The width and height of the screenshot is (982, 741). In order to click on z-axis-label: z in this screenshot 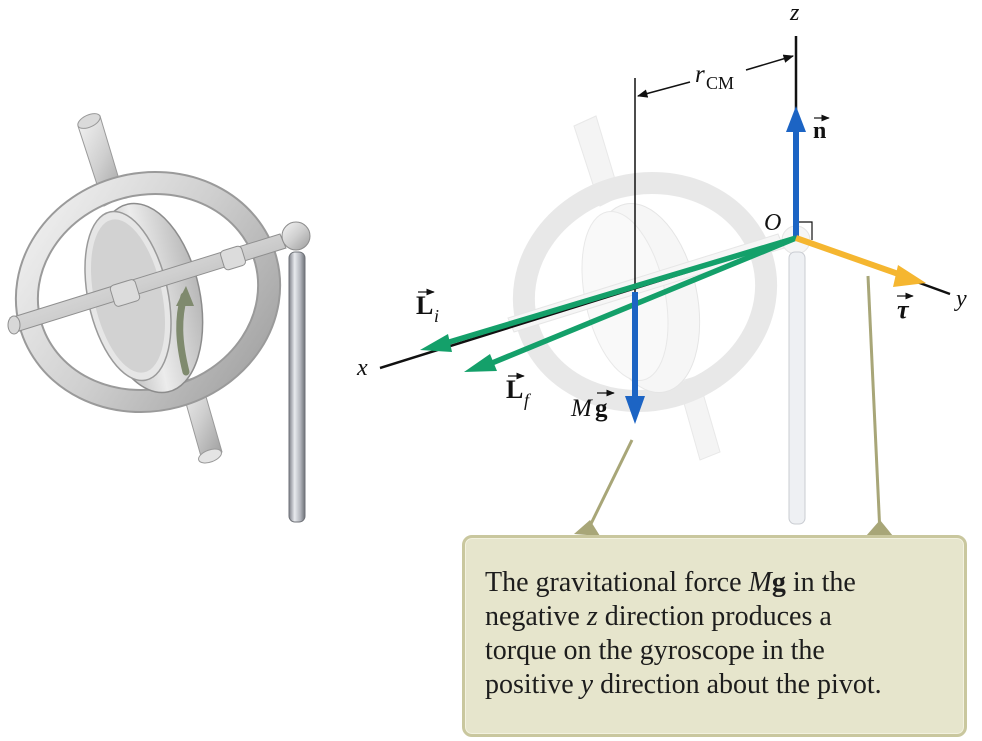, I will do `click(794, 13)`.